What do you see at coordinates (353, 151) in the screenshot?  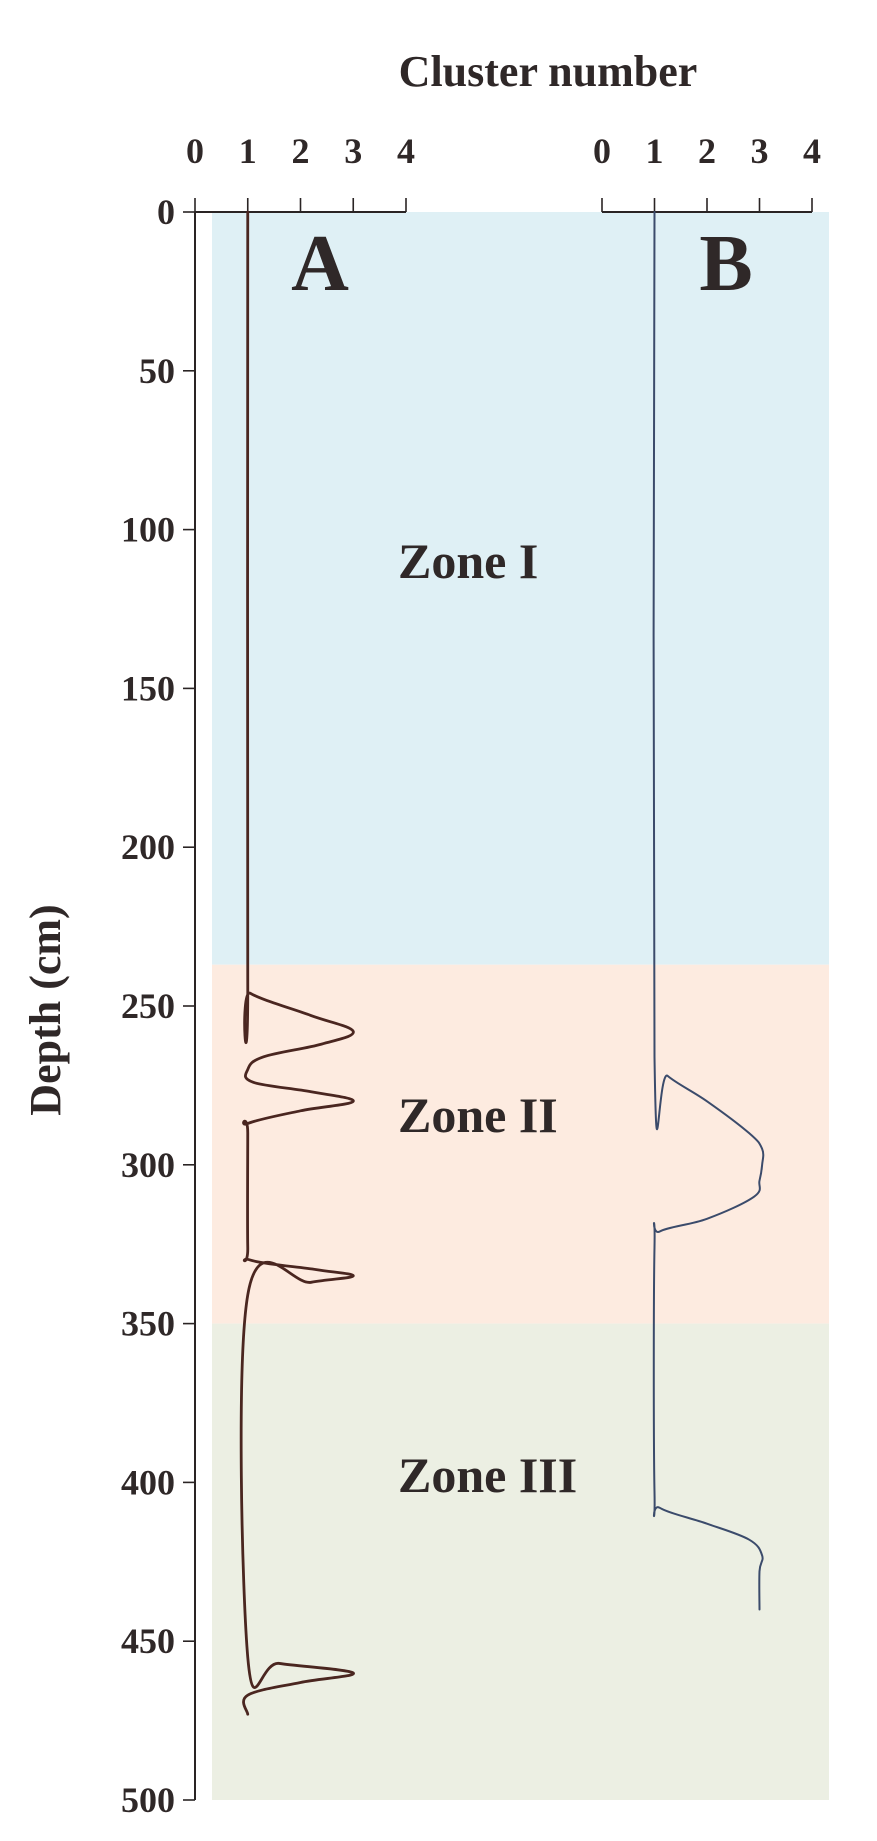 I see `panel-A-x-tick-label: 3` at bounding box center [353, 151].